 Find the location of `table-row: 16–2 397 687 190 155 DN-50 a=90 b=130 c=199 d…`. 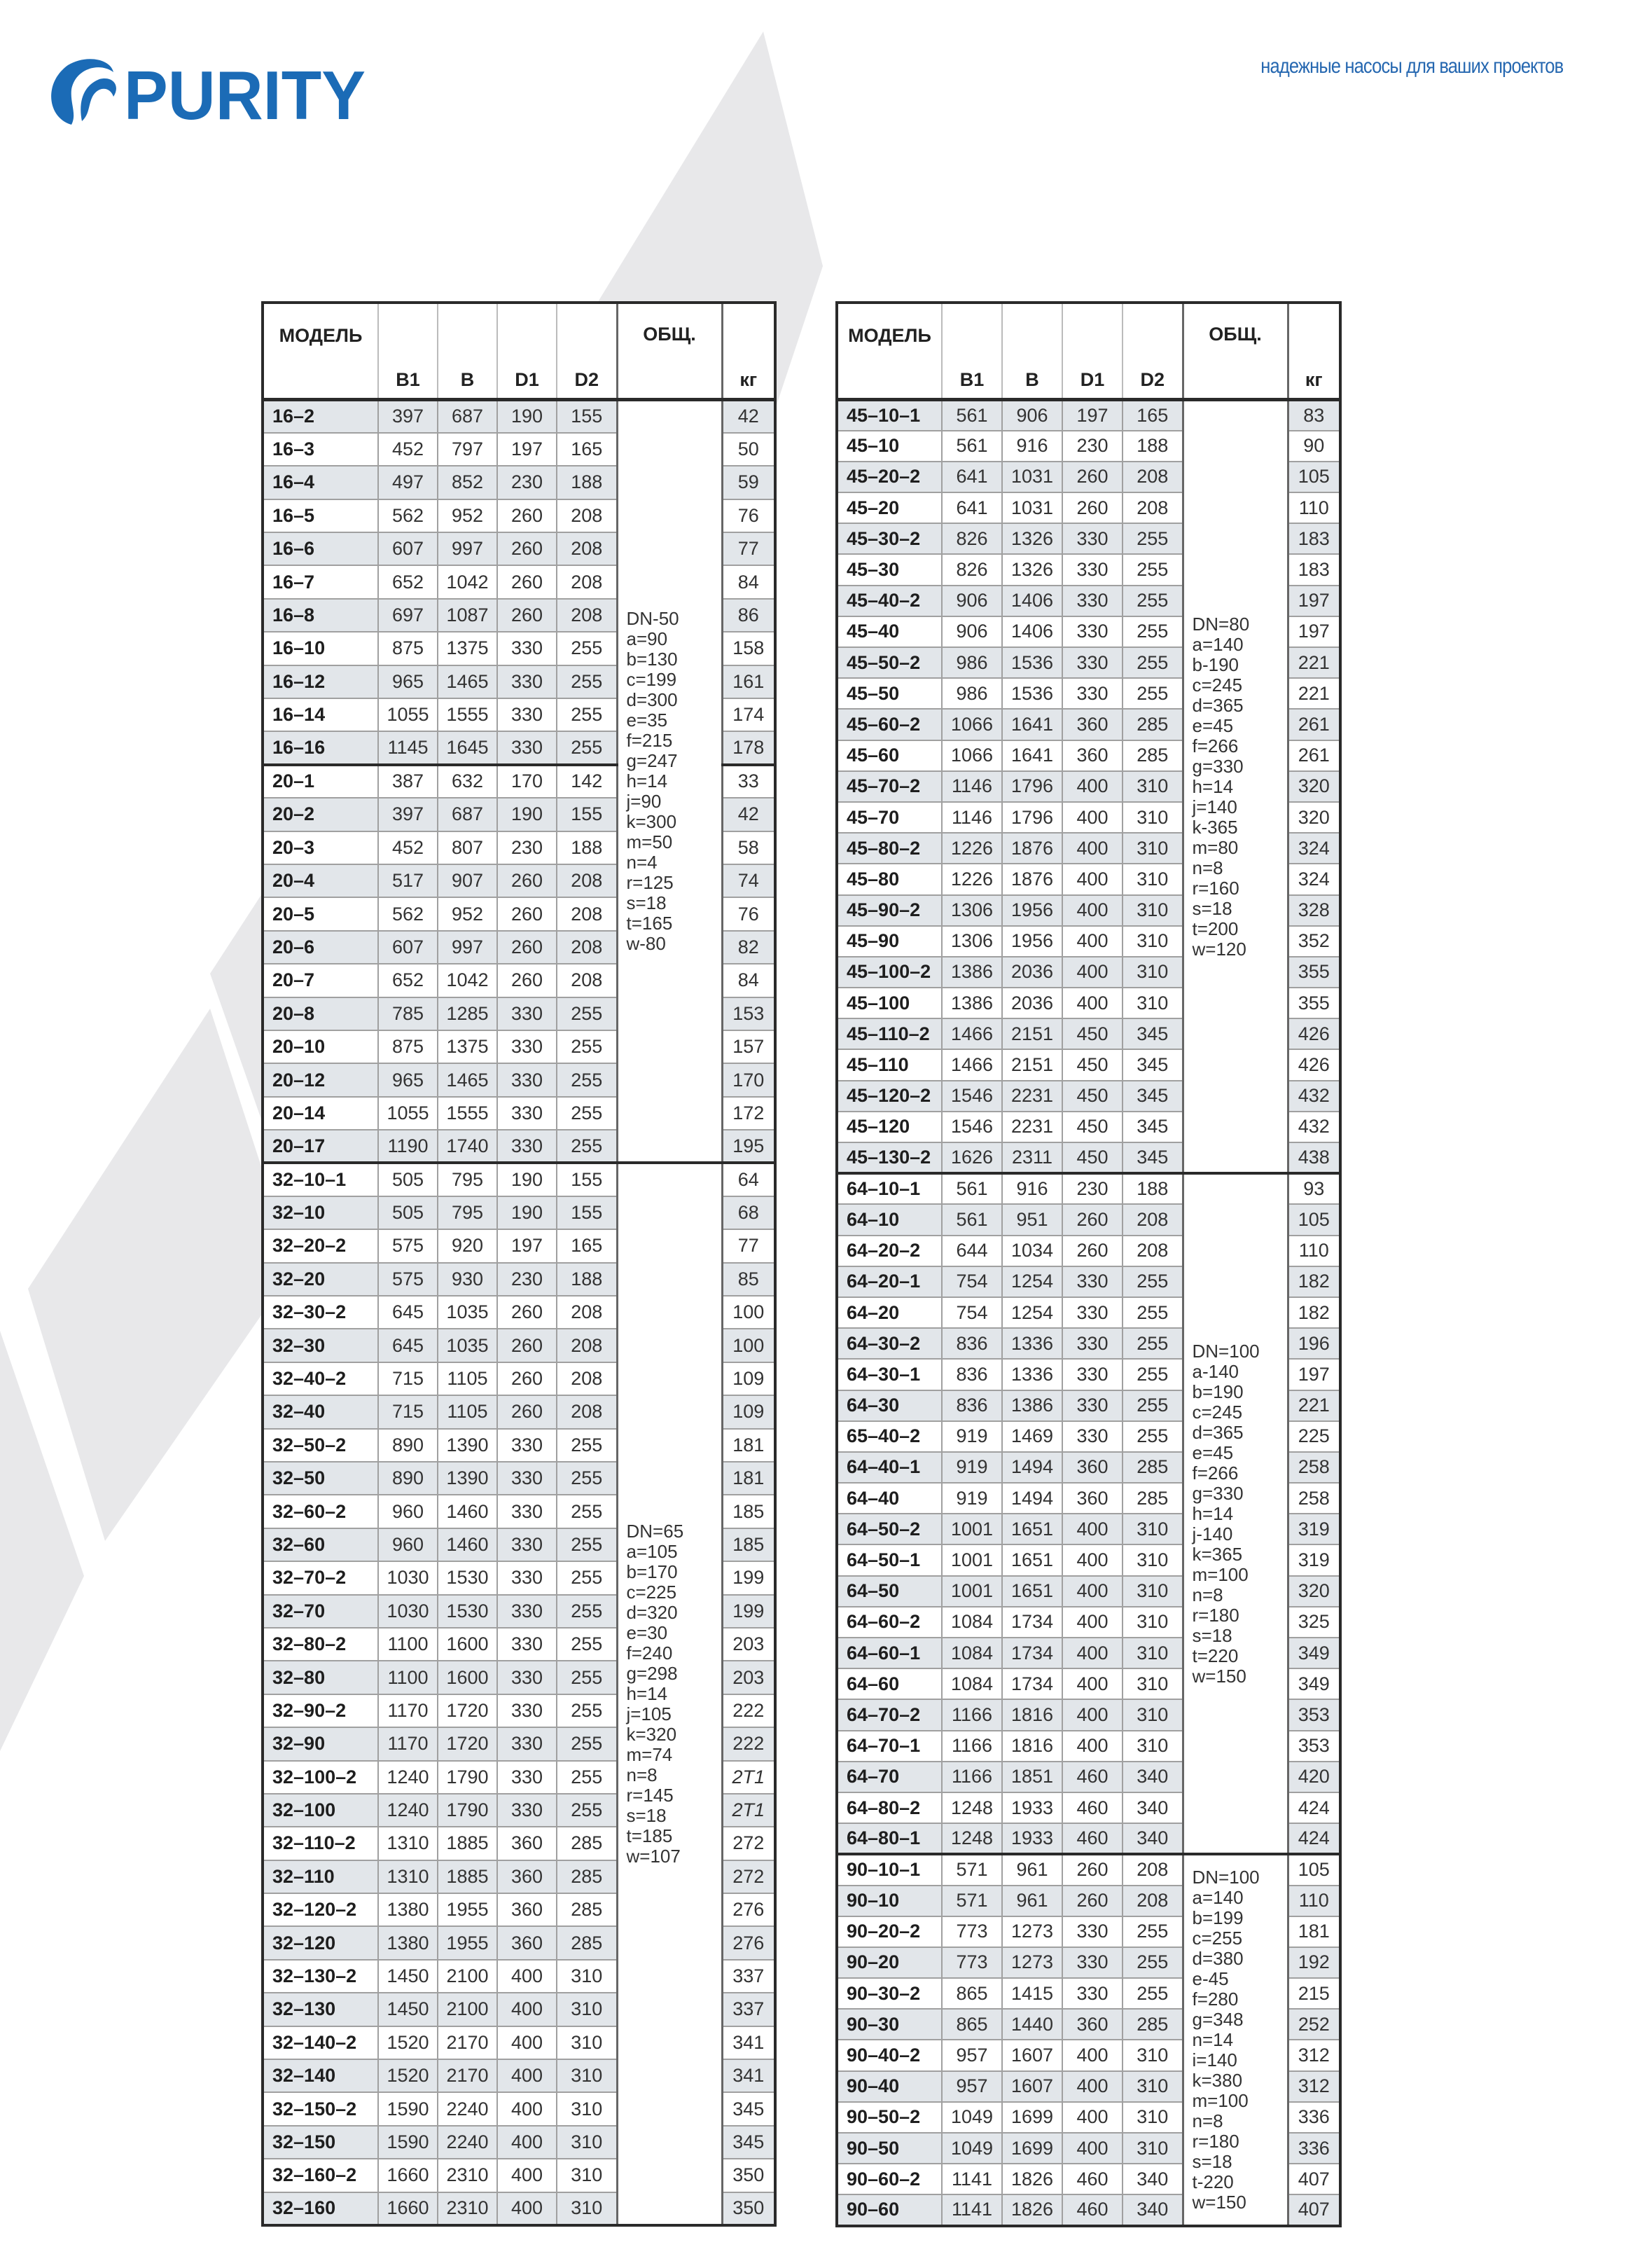

table-row: 16–2 397 687 190 155 DN-50 a=90 b=130 c=199 d… is located at coordinates (519, 781).